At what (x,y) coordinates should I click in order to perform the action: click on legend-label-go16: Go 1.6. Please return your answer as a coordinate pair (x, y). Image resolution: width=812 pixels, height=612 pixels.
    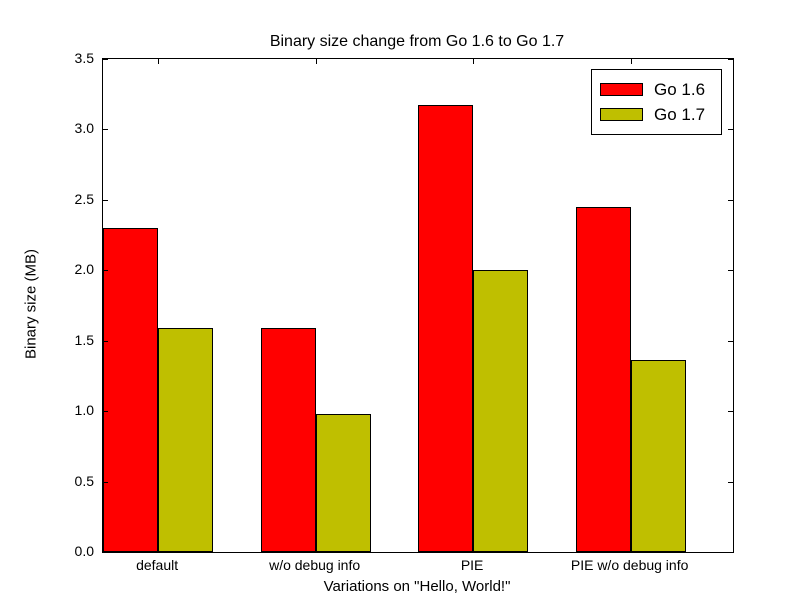
    Looking at the image, I should click on (680, 89).